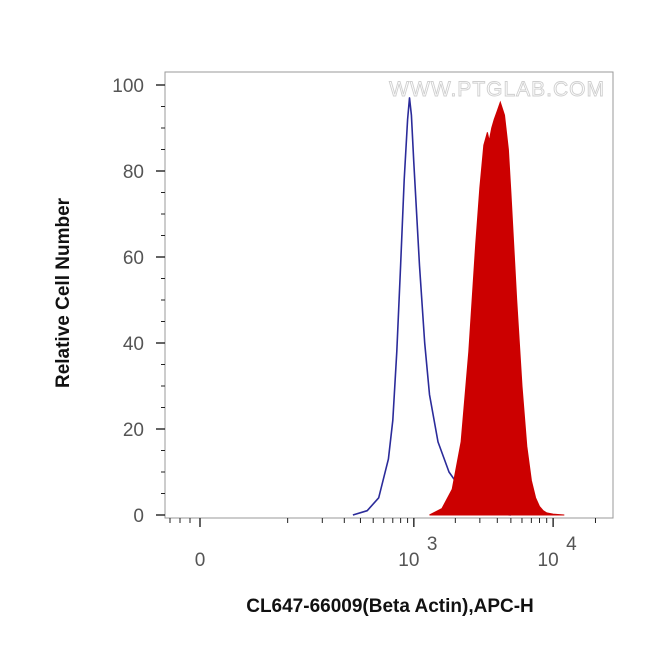 Image resolution: width=650 pixels, height=645 pixels. What do you see at coordinates (200, 560) in the screenshot?
I see `x-tick-label: 0` at bounding box center [200, 560].